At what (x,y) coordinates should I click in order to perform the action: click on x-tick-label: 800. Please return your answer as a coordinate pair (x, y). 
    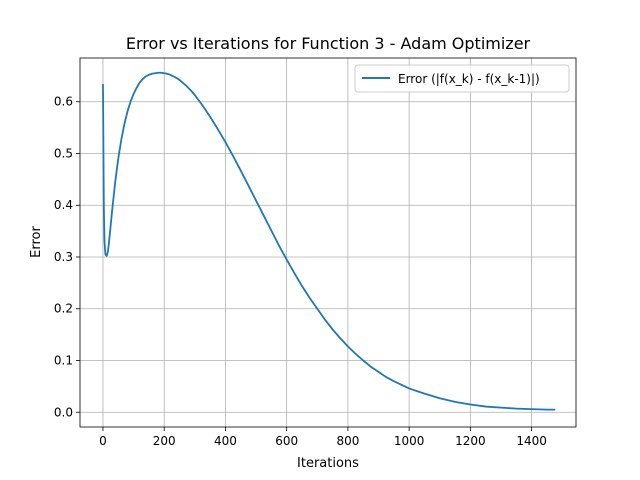
    Looking at the image, I should click on (347, 441).